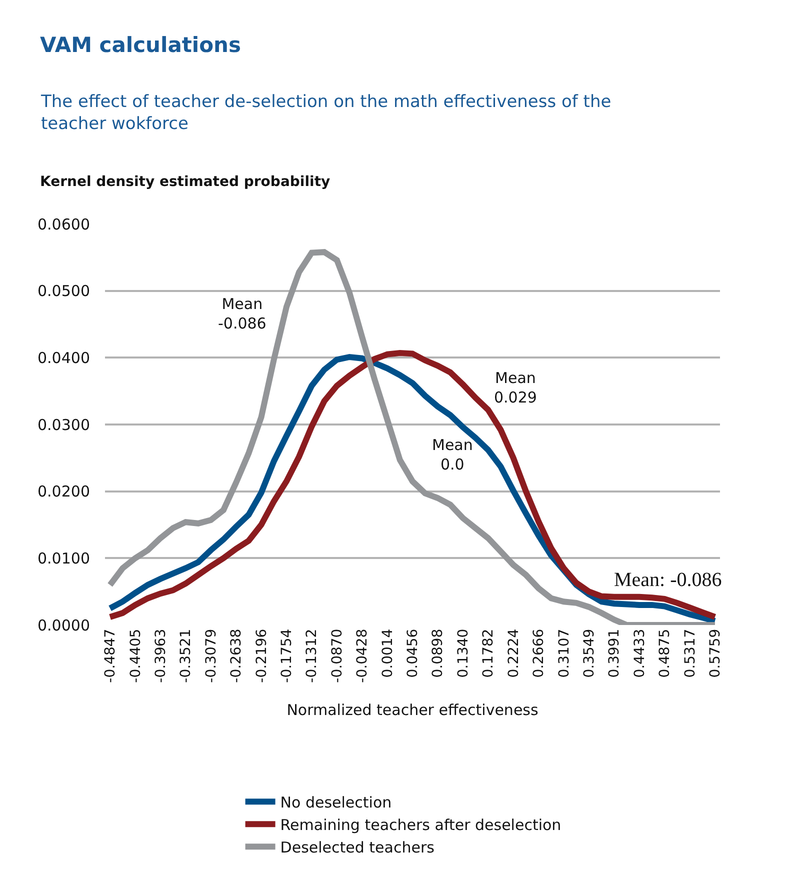  Describe the element at coordinates (110, 655) in the screenshot. I see `x-tick-label: -0.4847` at that location.